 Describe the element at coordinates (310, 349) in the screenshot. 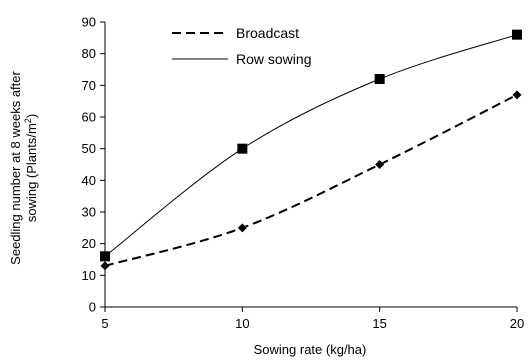

I see `x-axis-label: Sowing rate (kg/ha)` at that location.